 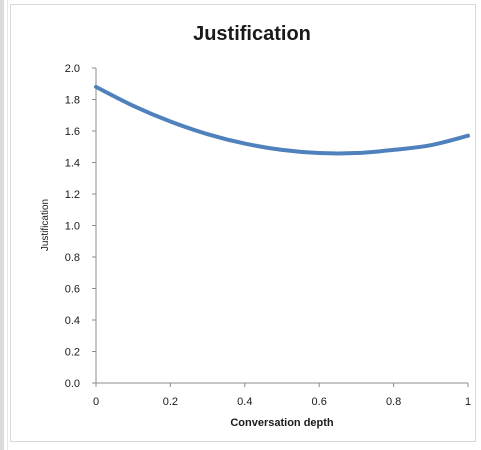 What do you see at coordinates (282, 423) in the screenshot?
I see `x-axis-label: Conversation depth` at bounding box center [282, 423].